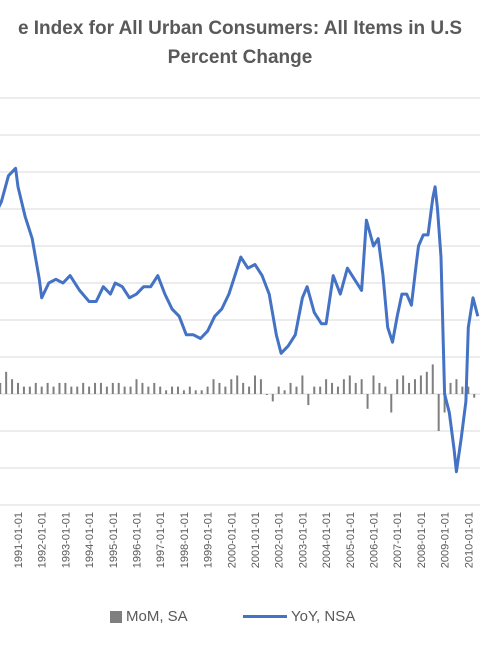 This screenshot has height=650, width=480. I want to click on x-tick-label: 2000-01-01, so click(232, 540).